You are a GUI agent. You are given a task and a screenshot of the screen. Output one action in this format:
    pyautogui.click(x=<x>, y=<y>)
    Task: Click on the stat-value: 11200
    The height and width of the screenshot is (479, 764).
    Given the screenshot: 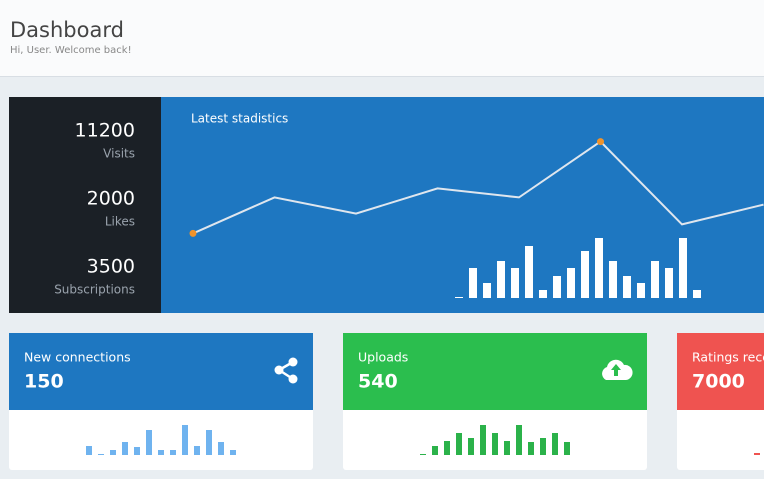 What is the action you would take?
    pyautogui.click(x=105, y=131)
    